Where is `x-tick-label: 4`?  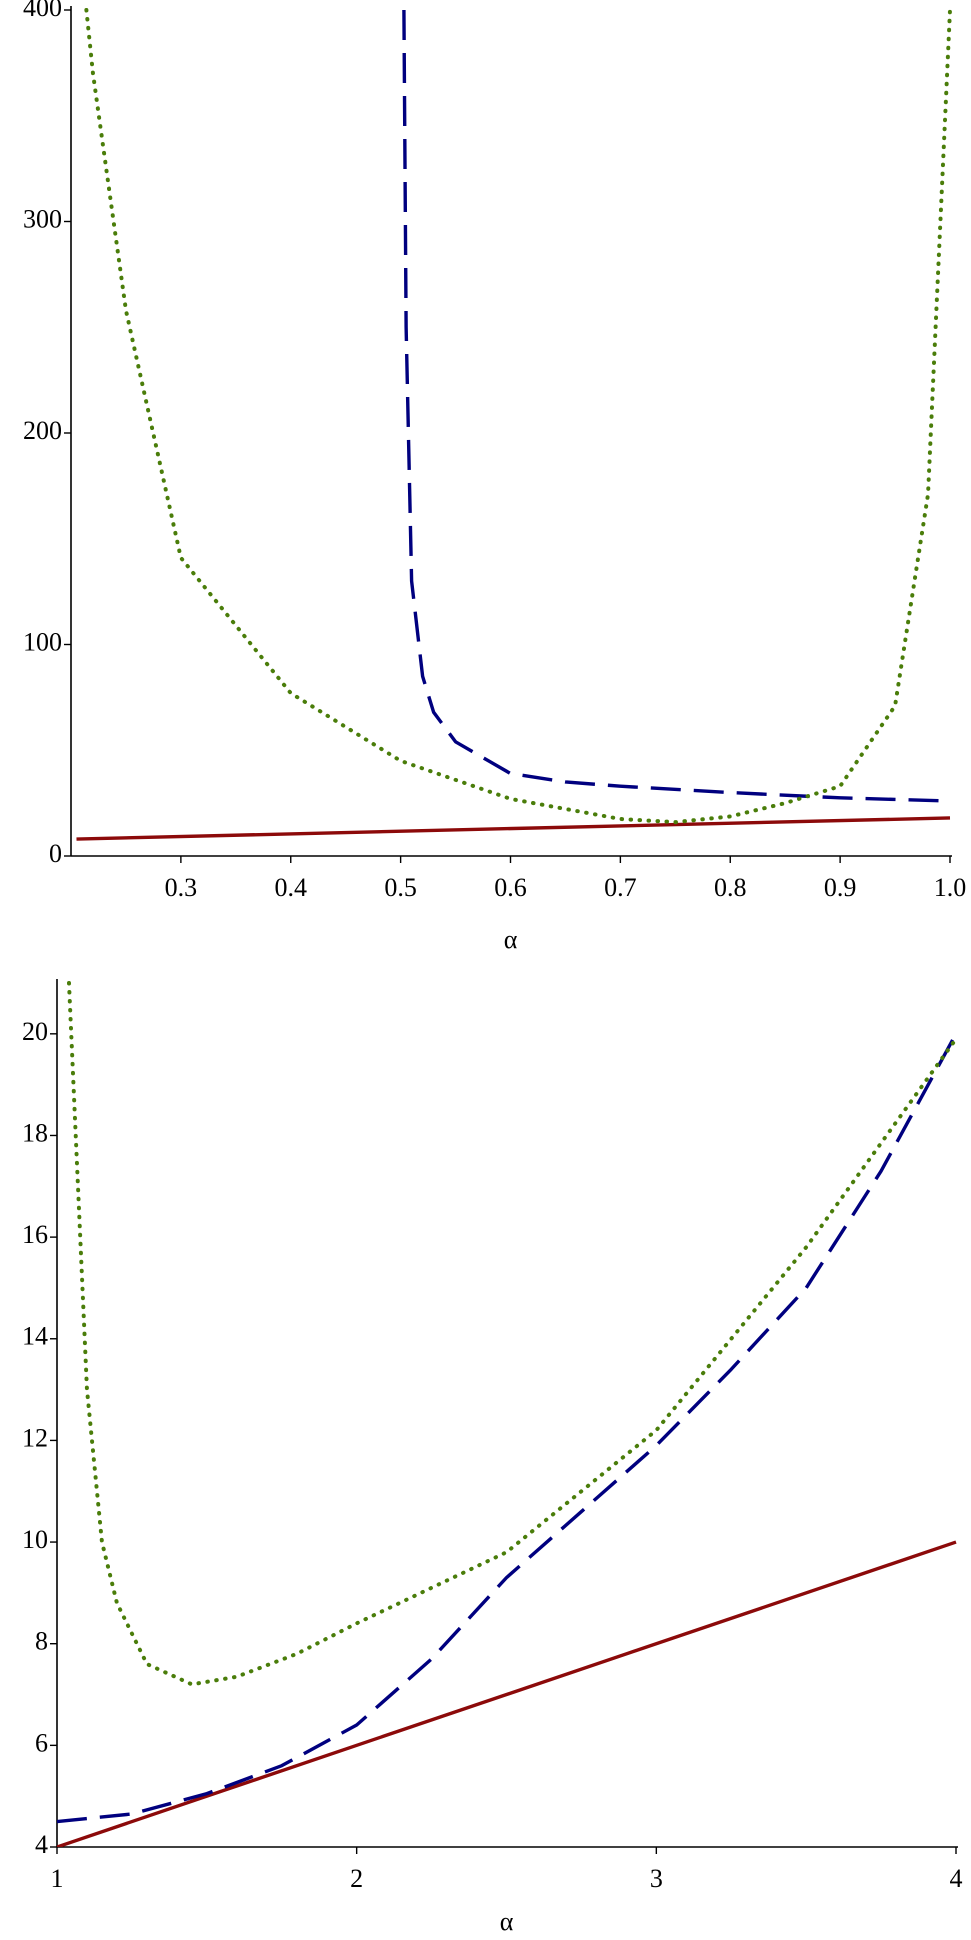
x-tick-label: 4 is located at coordinates (956, 1878).